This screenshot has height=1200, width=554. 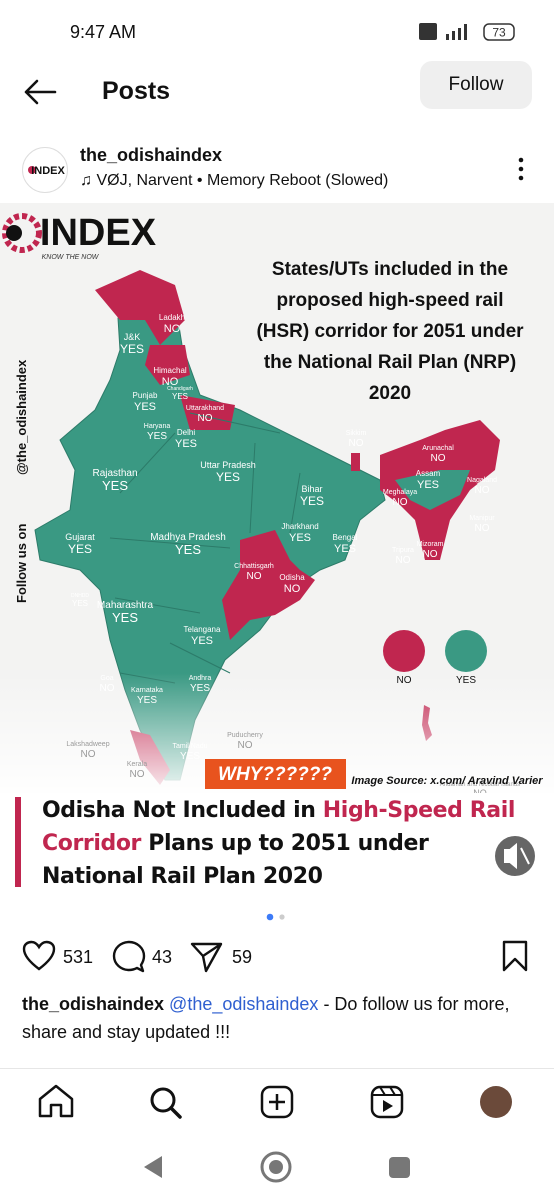 I want to click on state-name: Ladakh, so click(x=172, y=317).